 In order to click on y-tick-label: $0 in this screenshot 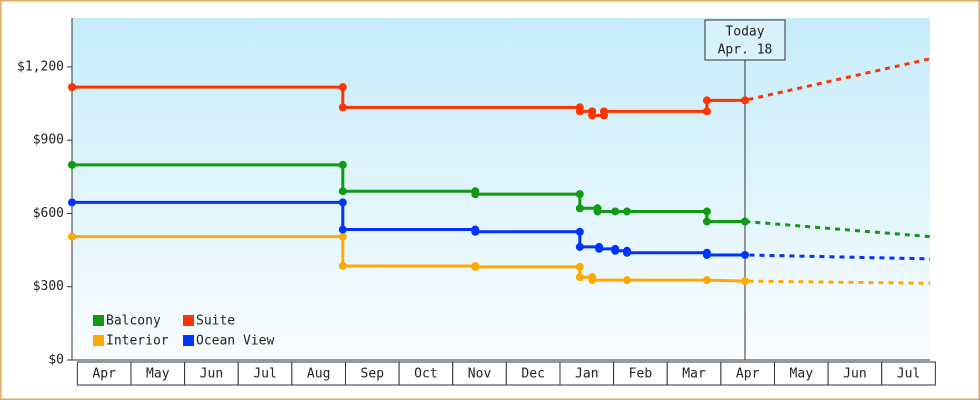, I will do `click(56, 360)`.